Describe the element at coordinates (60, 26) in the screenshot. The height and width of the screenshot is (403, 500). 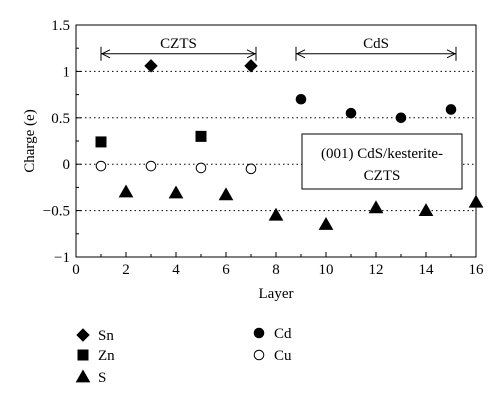
I see `y-tick-label: 1.5` at that location.